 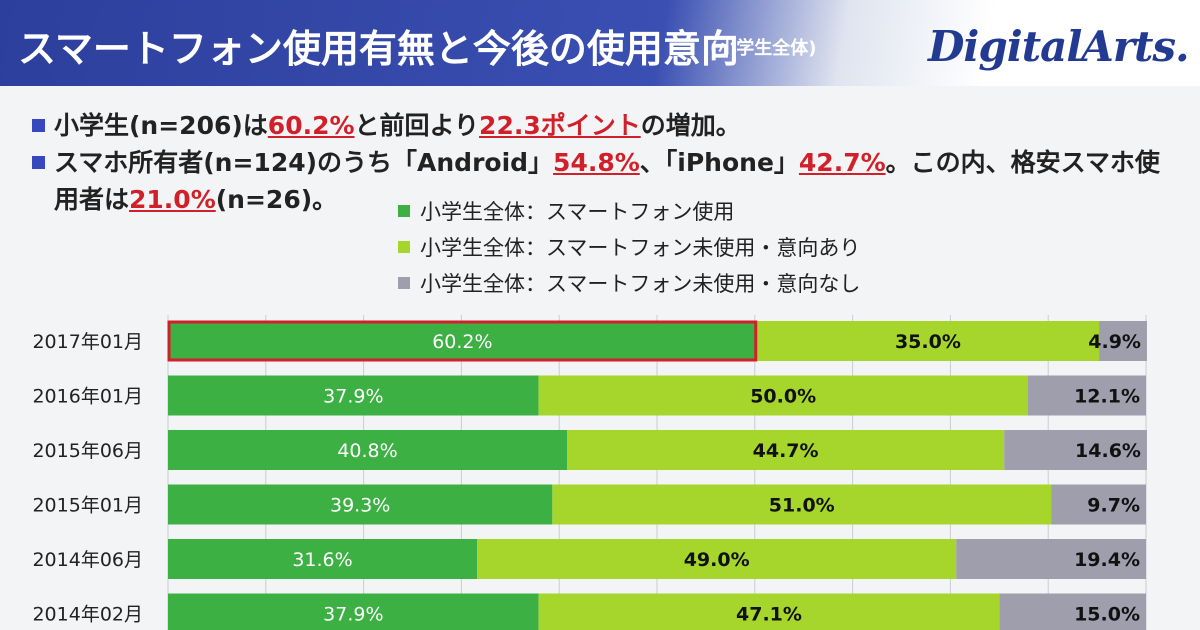 I want to click on bullet-1-highlight-1: 60.2%, so click(x=311, y=125).